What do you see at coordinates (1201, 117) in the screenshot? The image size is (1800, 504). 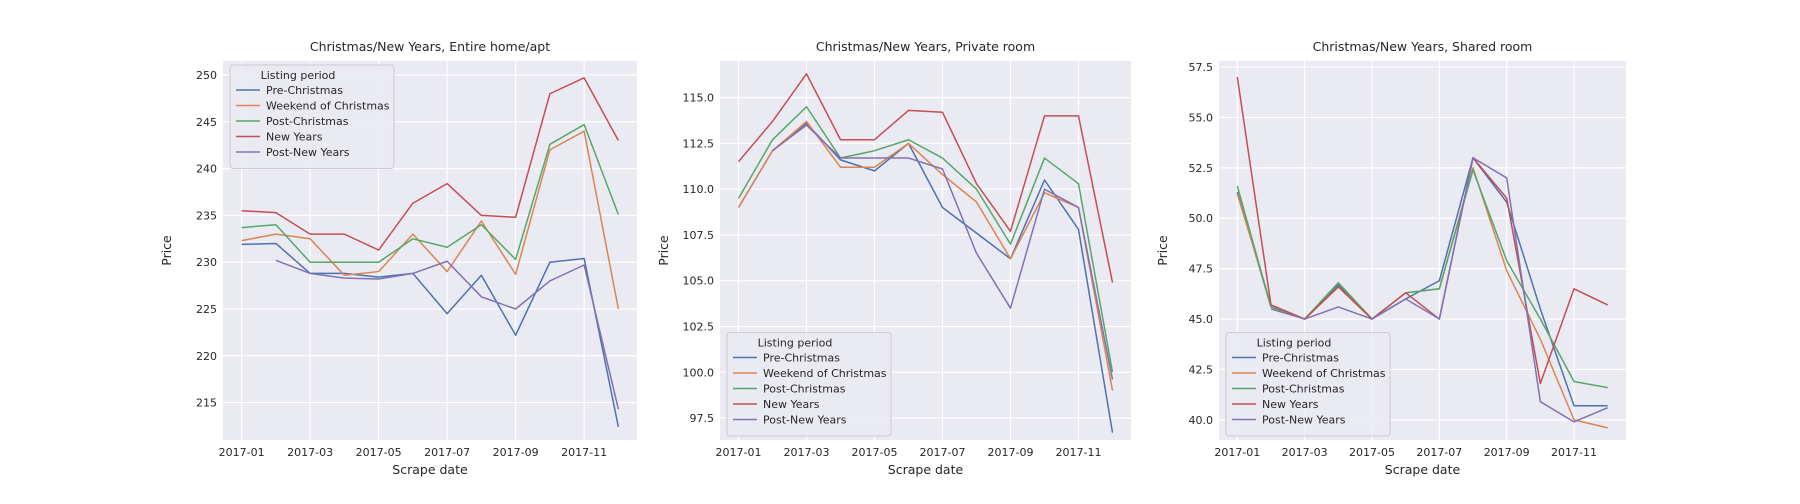 I see `y-tick-label: 55.0` at bounding box center [1201, 117].